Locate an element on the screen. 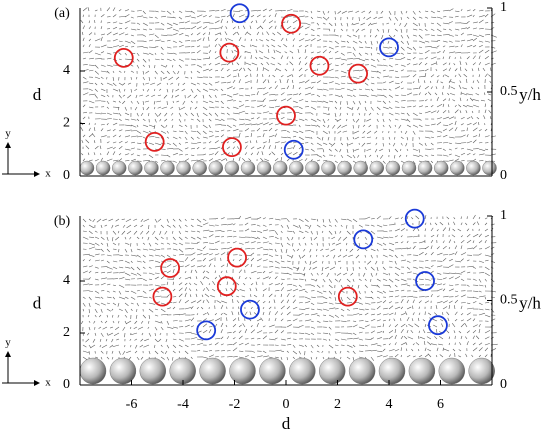 The width and height of the screenshot is (550, 433). sphere is located at coordinates (393, 168).